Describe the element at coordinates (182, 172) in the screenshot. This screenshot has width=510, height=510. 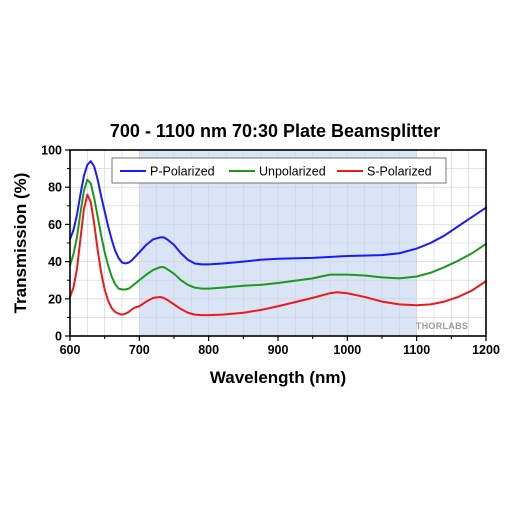
I see `legend-label: P-Polarized` at that location.